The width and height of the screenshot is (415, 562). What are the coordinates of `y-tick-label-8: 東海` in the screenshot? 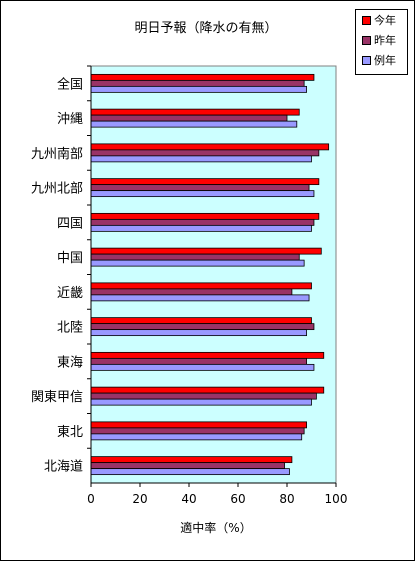 It's located at (70, 362).